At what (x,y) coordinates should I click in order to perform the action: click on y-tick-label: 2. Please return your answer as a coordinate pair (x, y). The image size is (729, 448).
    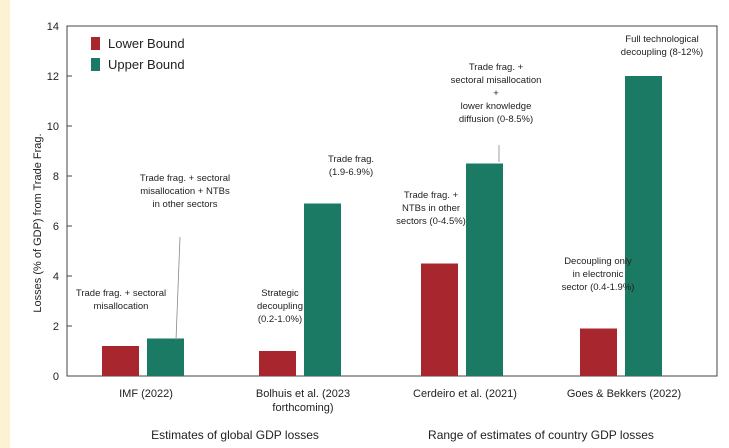
    Looking at the image, I should click on (56, 327).